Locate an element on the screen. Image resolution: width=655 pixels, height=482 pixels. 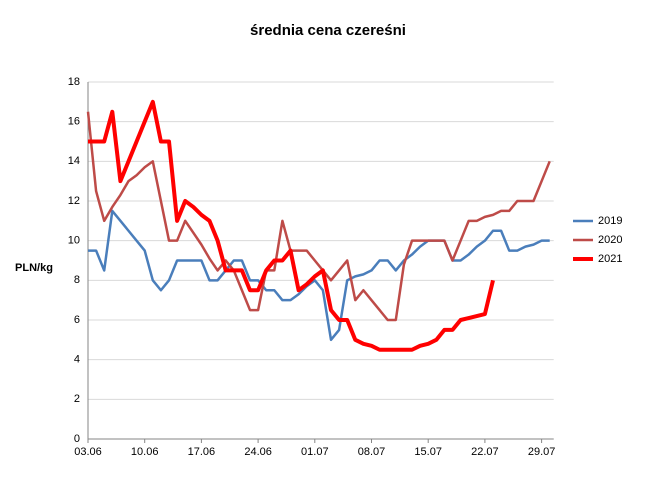
x-tick-label: 08.07 is located at coordinates (372, 452).